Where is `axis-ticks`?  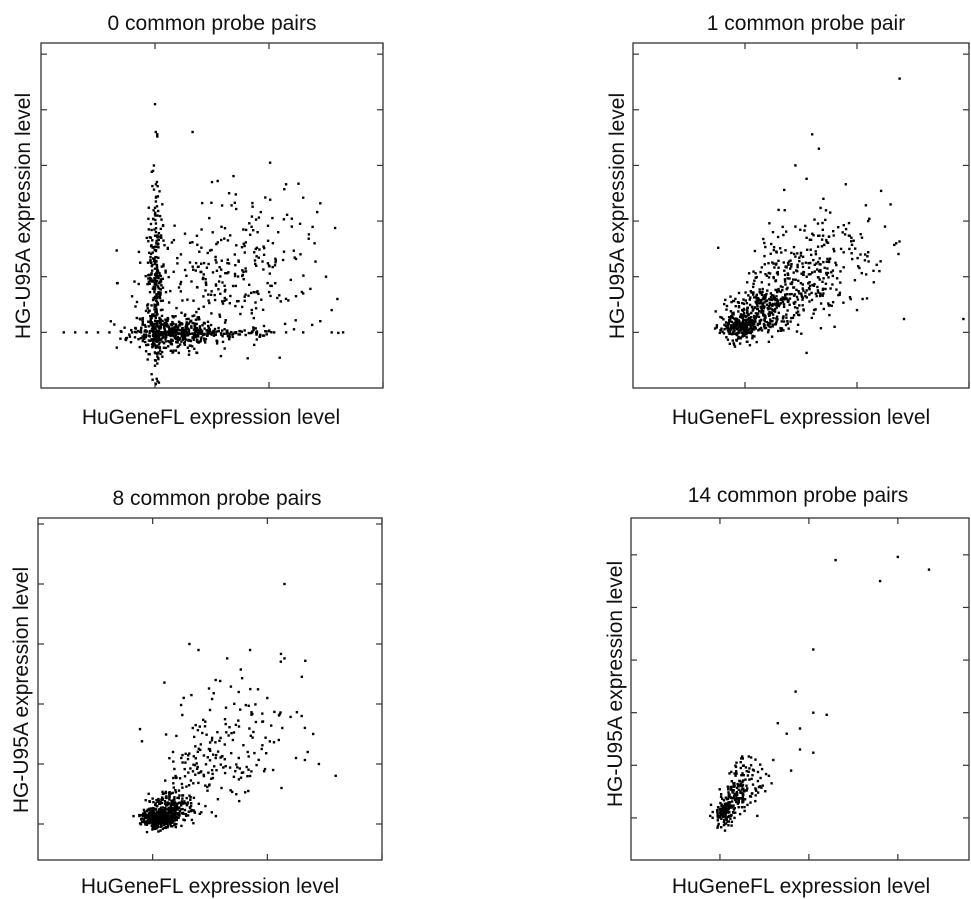
axis-ticks is located at coordinates (800, 689).